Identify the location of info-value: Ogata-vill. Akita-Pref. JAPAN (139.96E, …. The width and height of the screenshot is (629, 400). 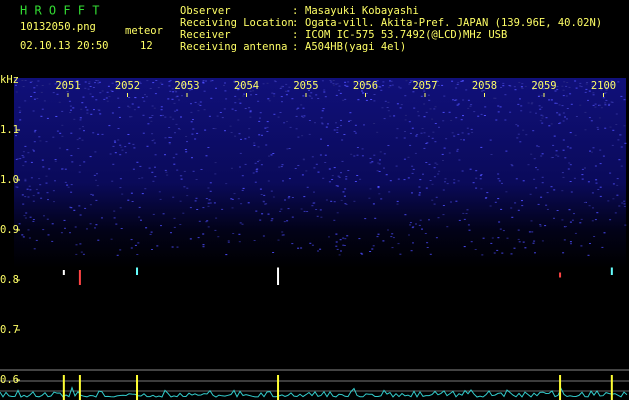
(453, 23).